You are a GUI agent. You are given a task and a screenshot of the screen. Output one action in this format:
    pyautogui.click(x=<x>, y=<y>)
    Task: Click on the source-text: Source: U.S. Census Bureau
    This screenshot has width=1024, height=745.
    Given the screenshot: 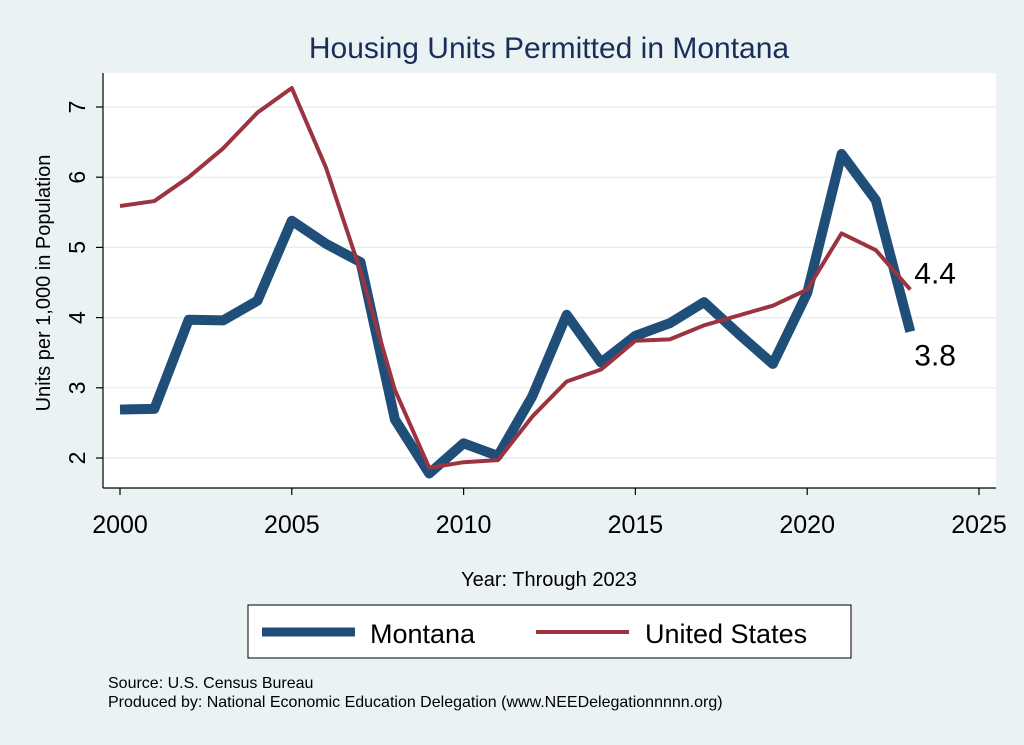 What is the action you would take?
    pyautogui.click(x=211, y=683)
    